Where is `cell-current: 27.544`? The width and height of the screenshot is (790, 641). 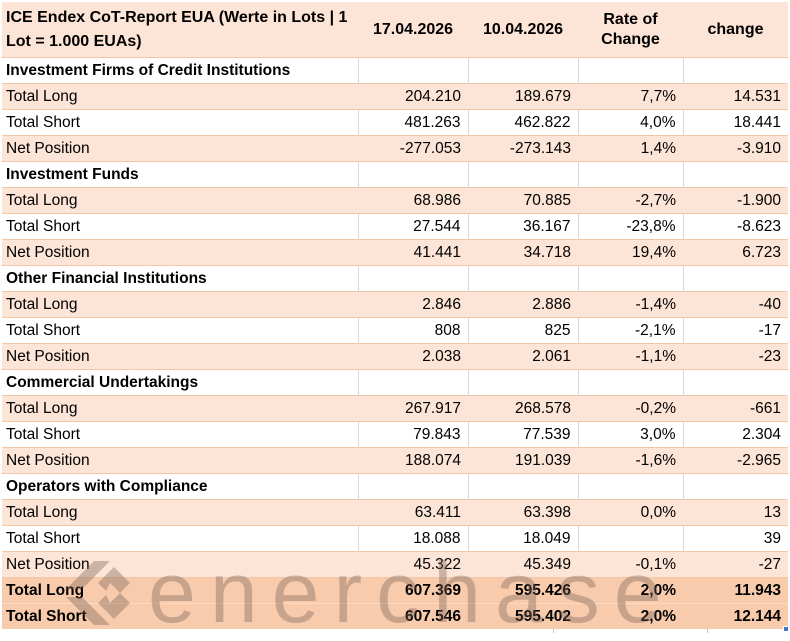 cell-current: 27.544 is located at coordinates (412, 226).